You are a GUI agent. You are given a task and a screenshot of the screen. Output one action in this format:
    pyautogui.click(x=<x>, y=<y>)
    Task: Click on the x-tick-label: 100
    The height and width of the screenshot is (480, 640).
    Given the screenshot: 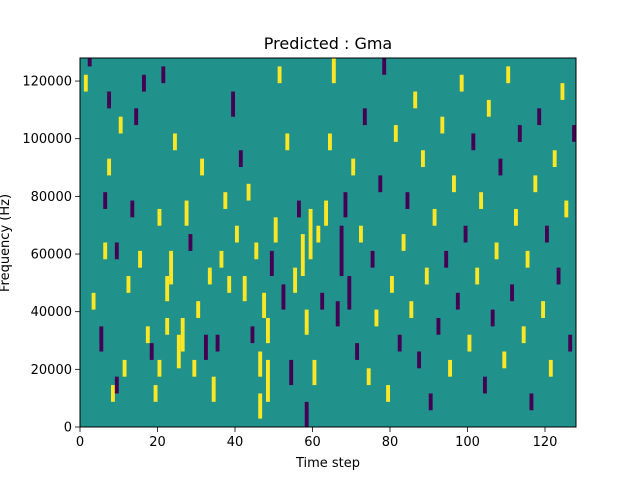 What is the action you would take?
    pyautogui.click(x=467, y=442)
    